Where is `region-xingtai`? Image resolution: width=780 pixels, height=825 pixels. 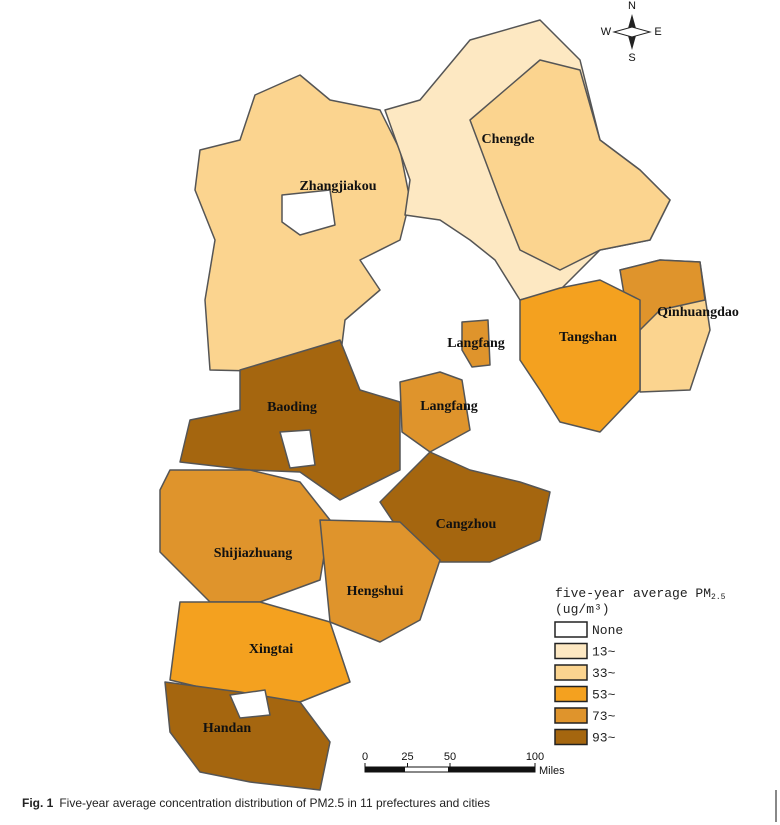 region-xingtai is located at coordinates (260, 652).